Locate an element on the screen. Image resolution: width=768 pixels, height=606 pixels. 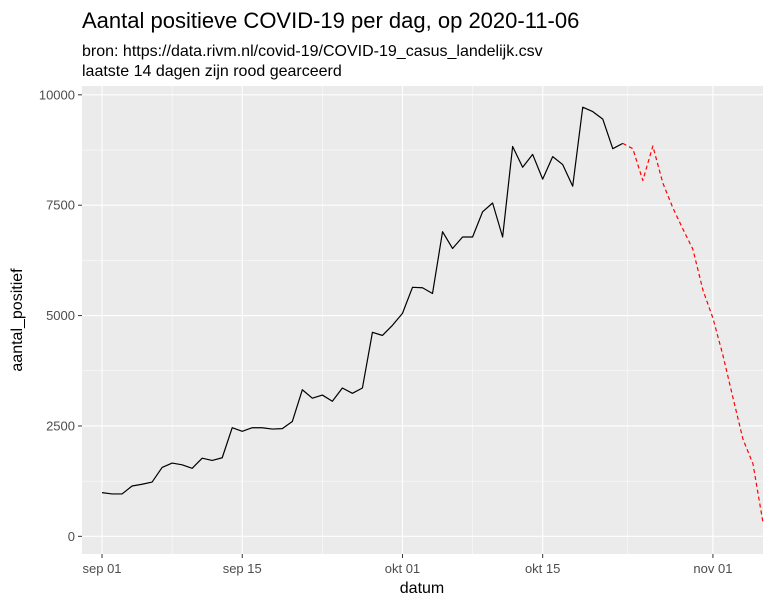
y-tick-label: 5000 is located at coordinates (60, 315).